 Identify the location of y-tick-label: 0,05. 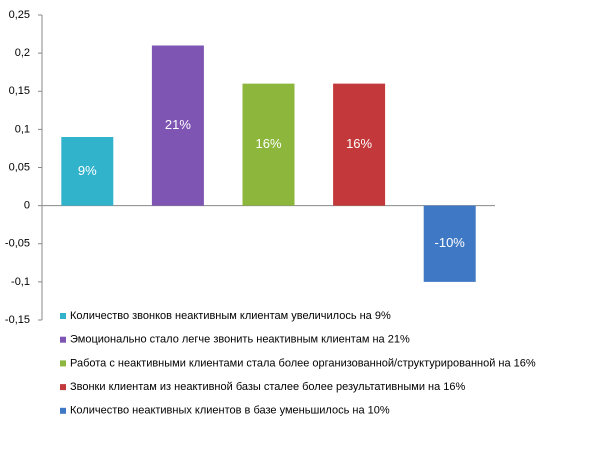
(19, 167).